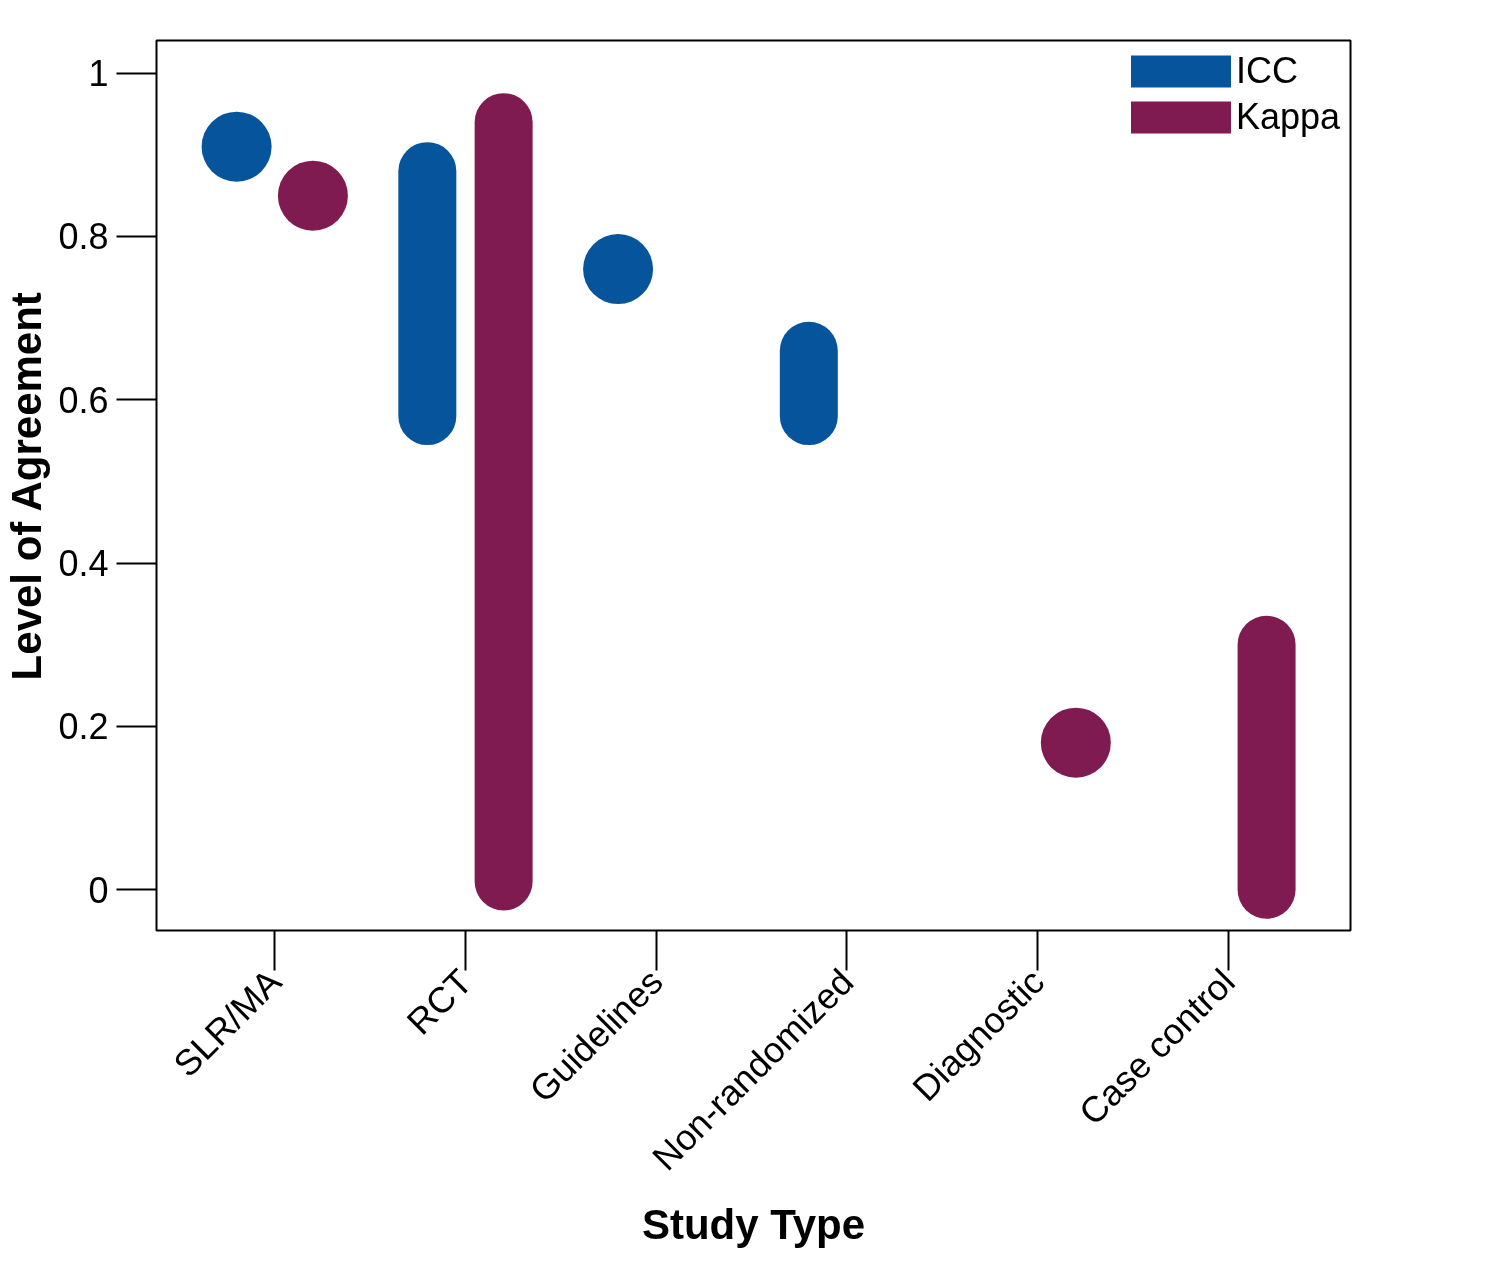 Image resolution: width=1508 pixels, height=1269 pixels. I want to click on y-tick-label: 0.6, so click(83, 400).